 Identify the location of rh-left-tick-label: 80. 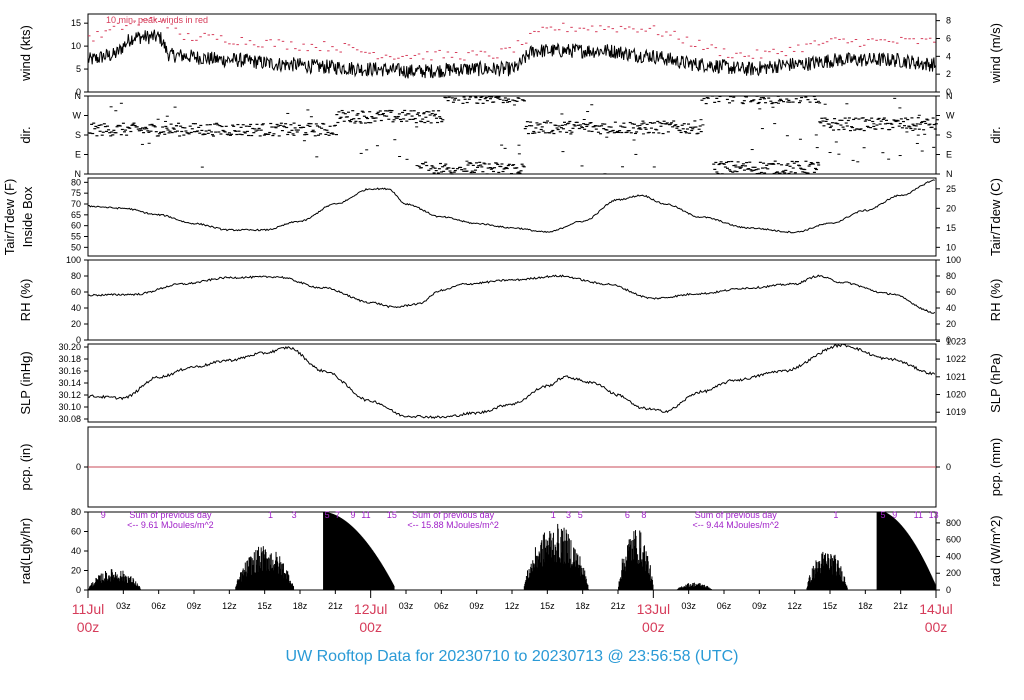
(76, 276).